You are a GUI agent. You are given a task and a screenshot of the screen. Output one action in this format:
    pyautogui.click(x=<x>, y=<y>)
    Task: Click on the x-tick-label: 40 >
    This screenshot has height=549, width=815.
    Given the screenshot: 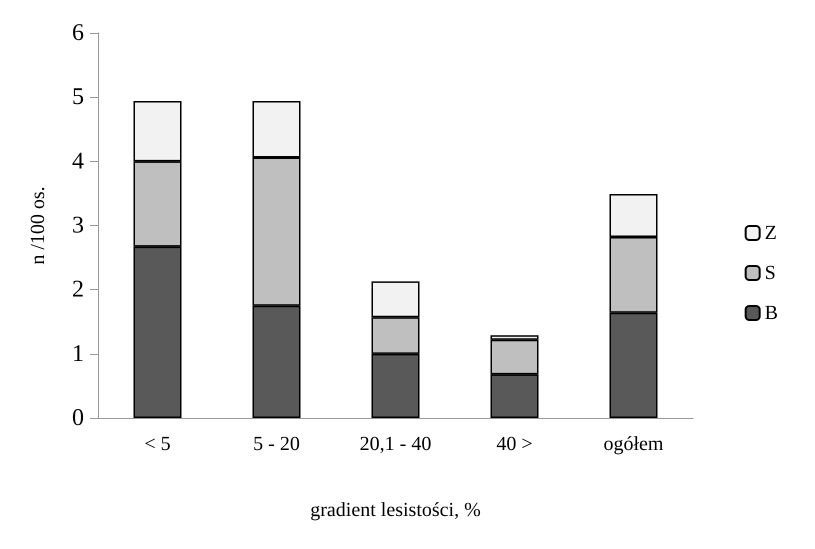 What is the action you would take?
    pyautogui.click(x=514, y=444)
    